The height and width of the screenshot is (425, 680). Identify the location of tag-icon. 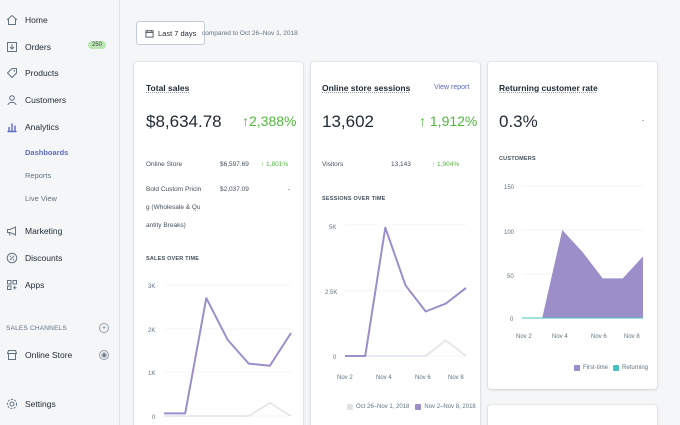
(12, 73).